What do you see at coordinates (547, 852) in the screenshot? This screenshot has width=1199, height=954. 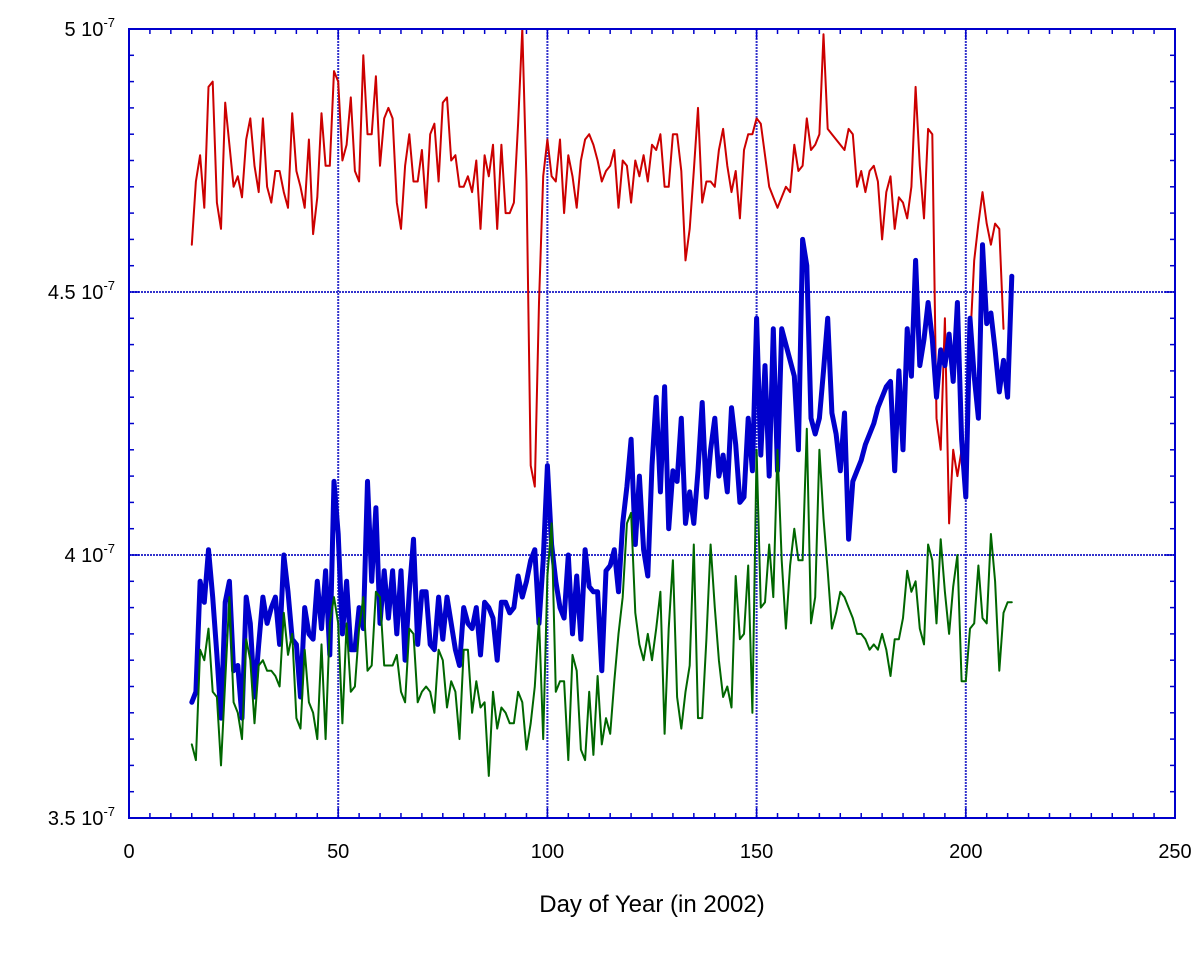 I see `x-tick-label: 100` at bounding box center [547, 852].